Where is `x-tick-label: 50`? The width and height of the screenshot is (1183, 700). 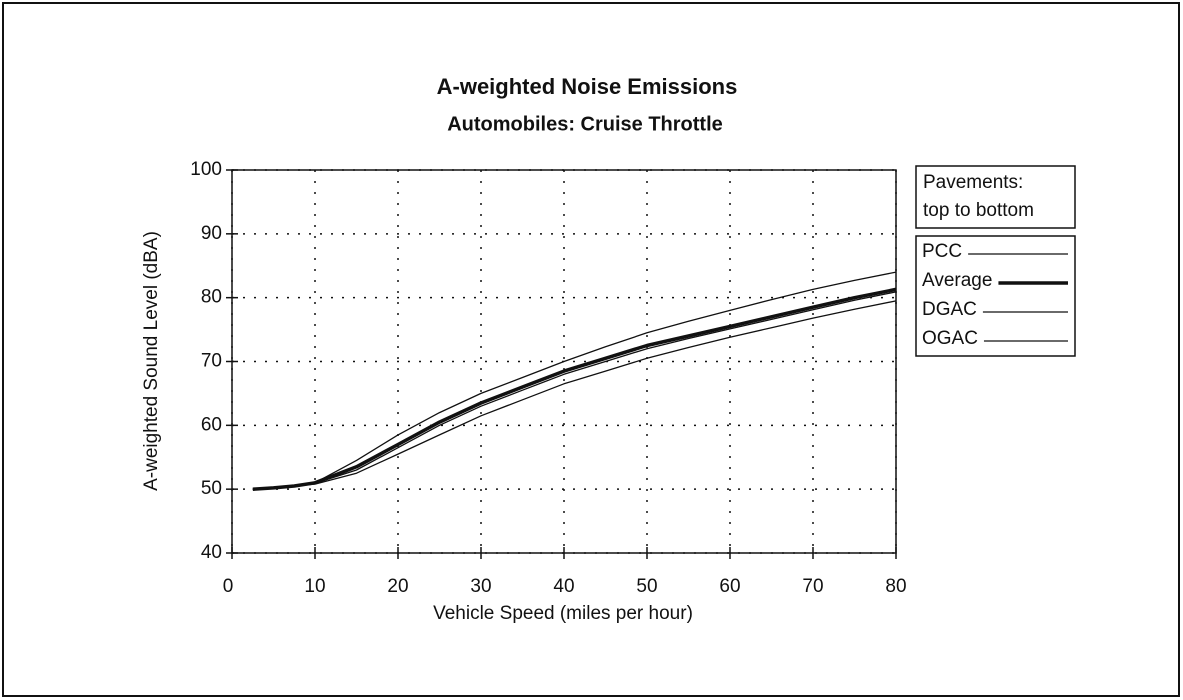
x-tick-label: 50 is located at coordinates (646, 586).